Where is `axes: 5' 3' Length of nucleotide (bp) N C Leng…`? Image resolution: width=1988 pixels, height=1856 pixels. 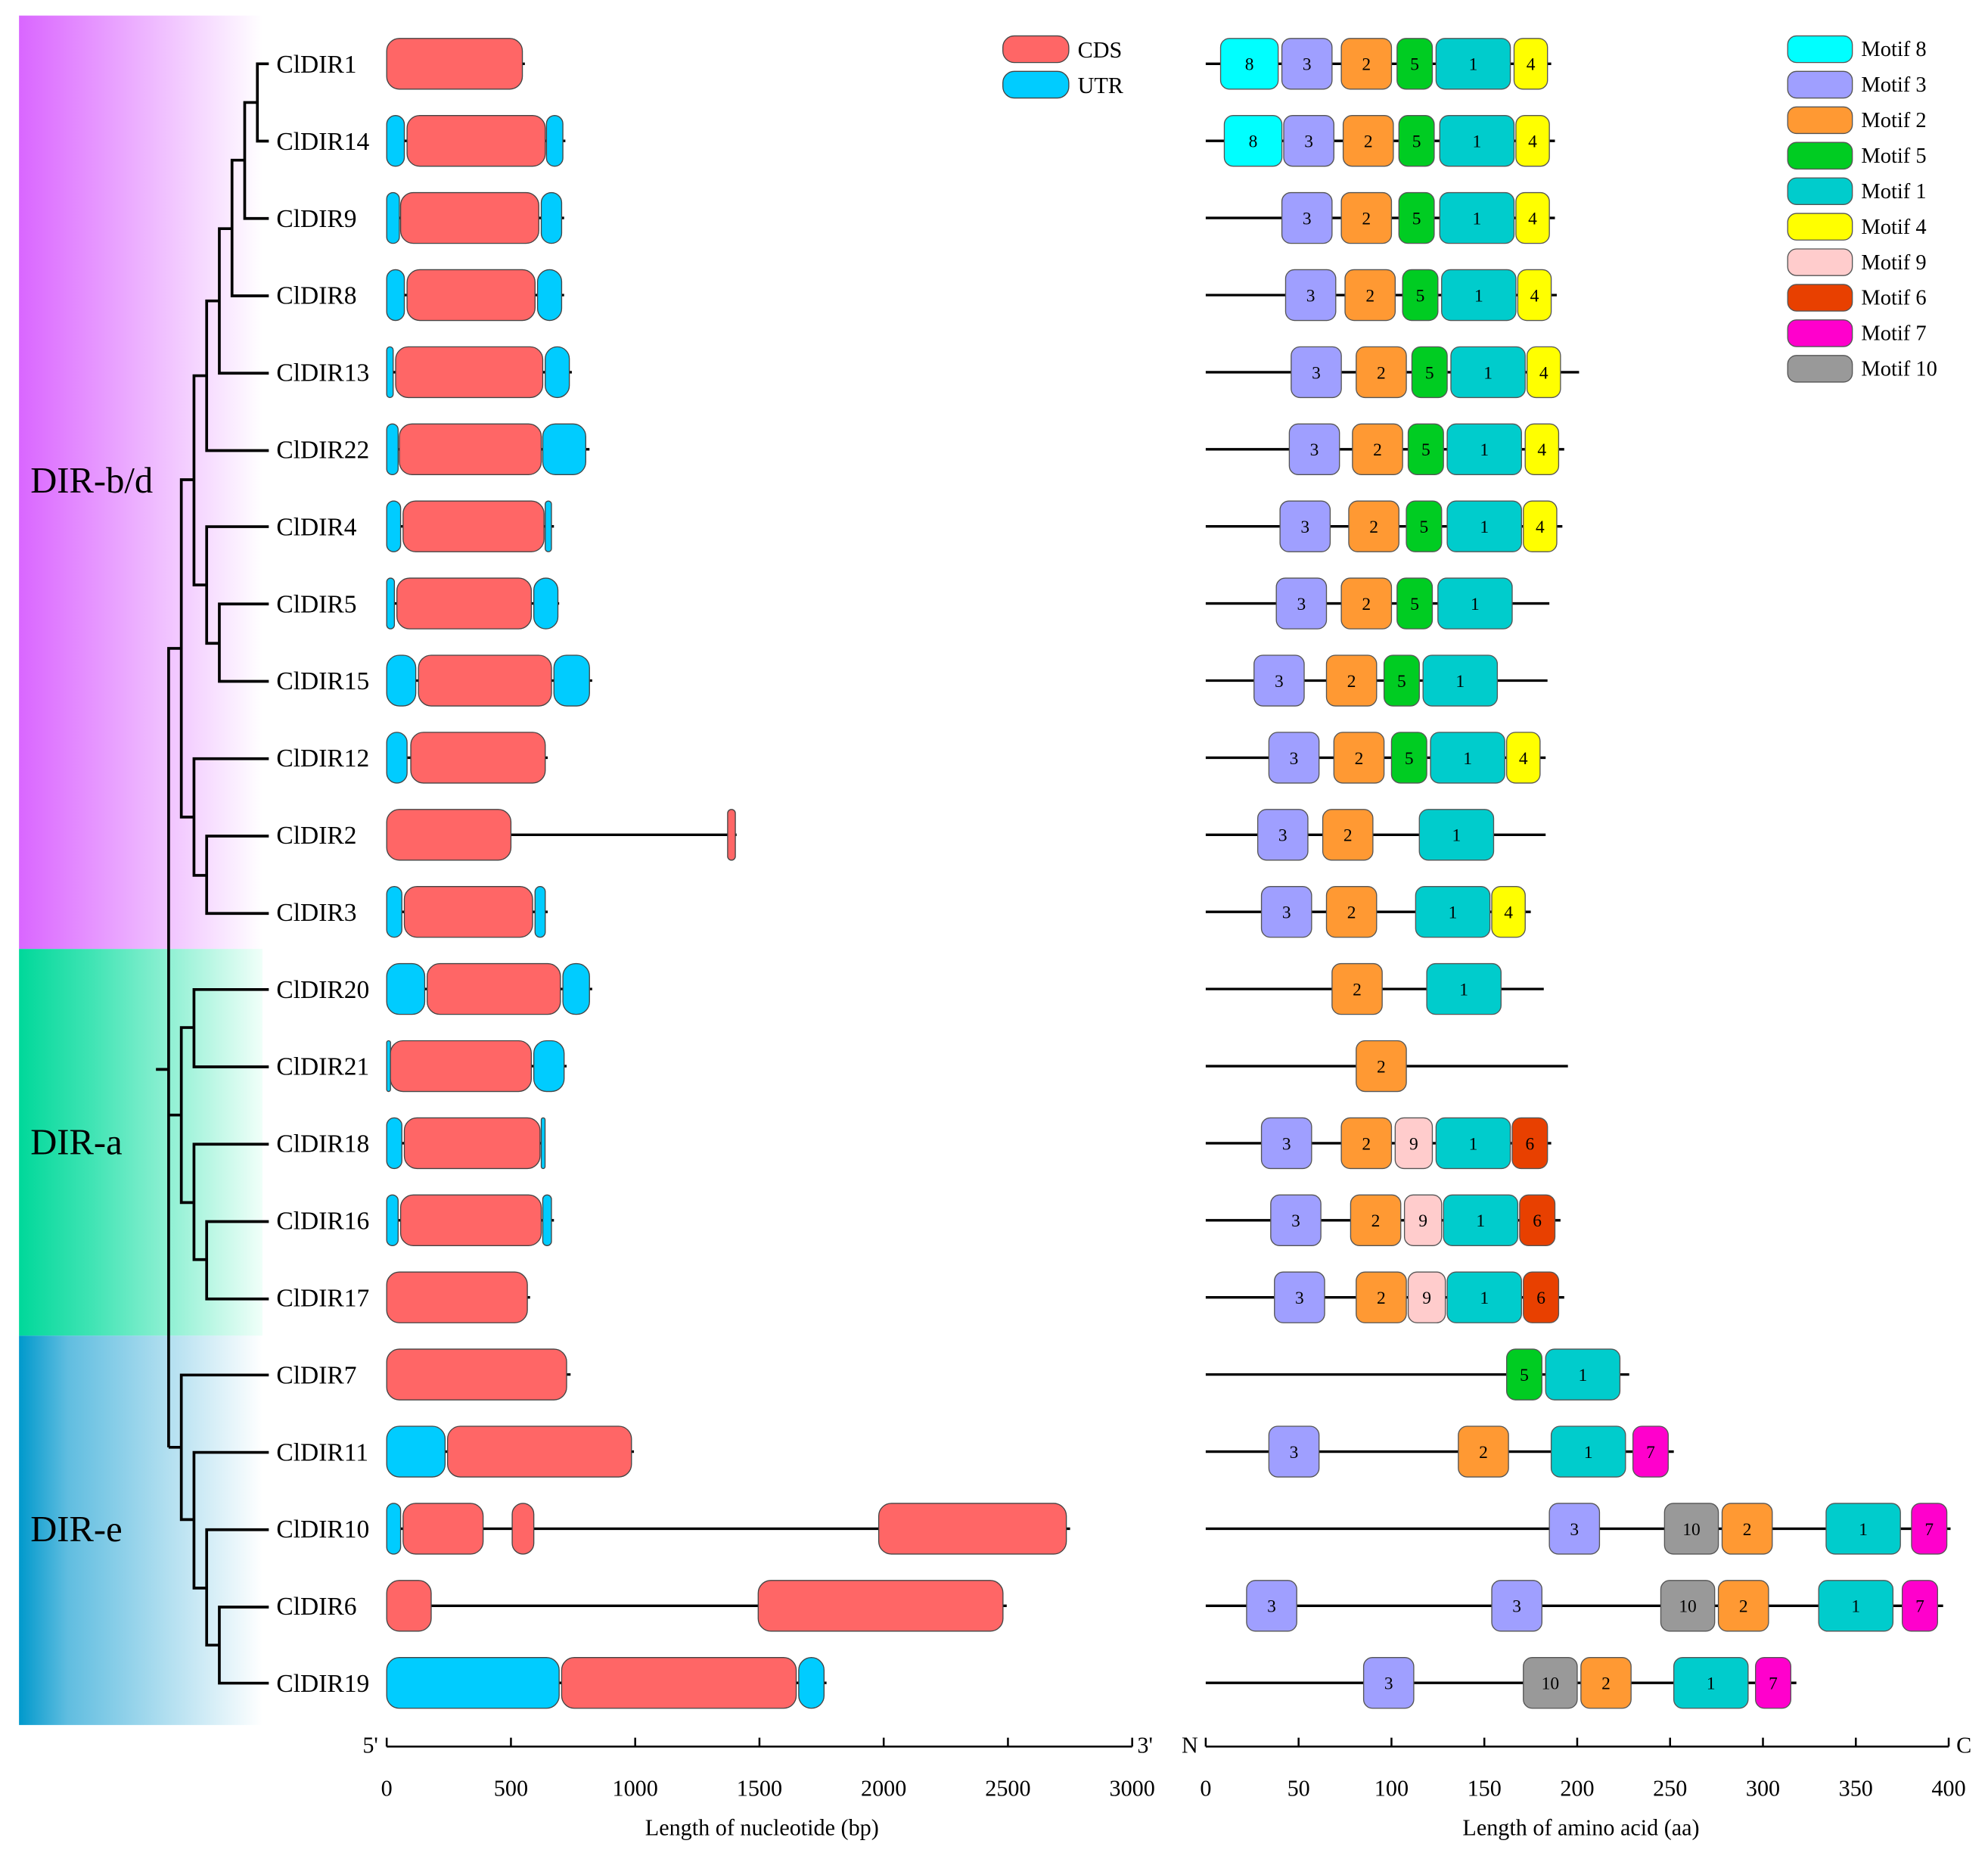
axes: 5' 3' Length of nucleotide (bp) N C Leng… is located at coordinates (1167, 1787).